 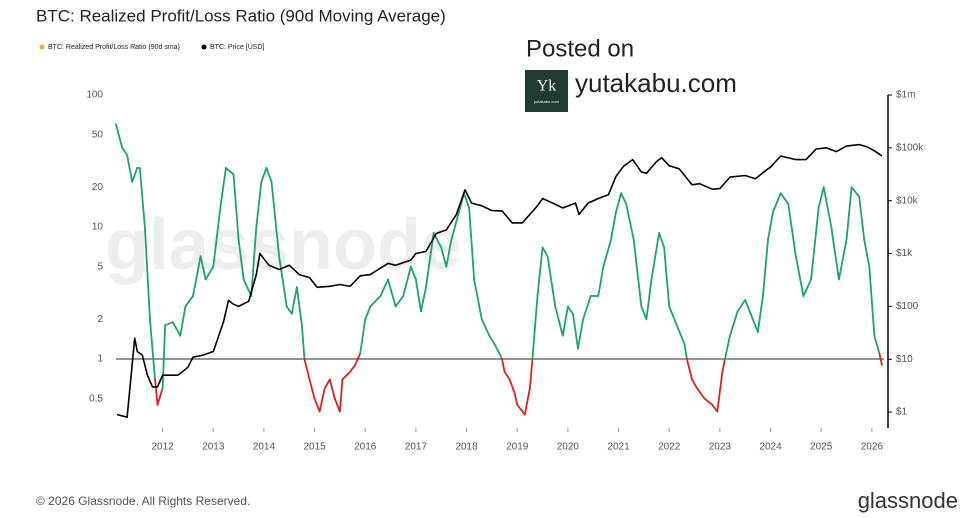 I want to click on y2-tick-label: $1, so click(x=902, y=412).